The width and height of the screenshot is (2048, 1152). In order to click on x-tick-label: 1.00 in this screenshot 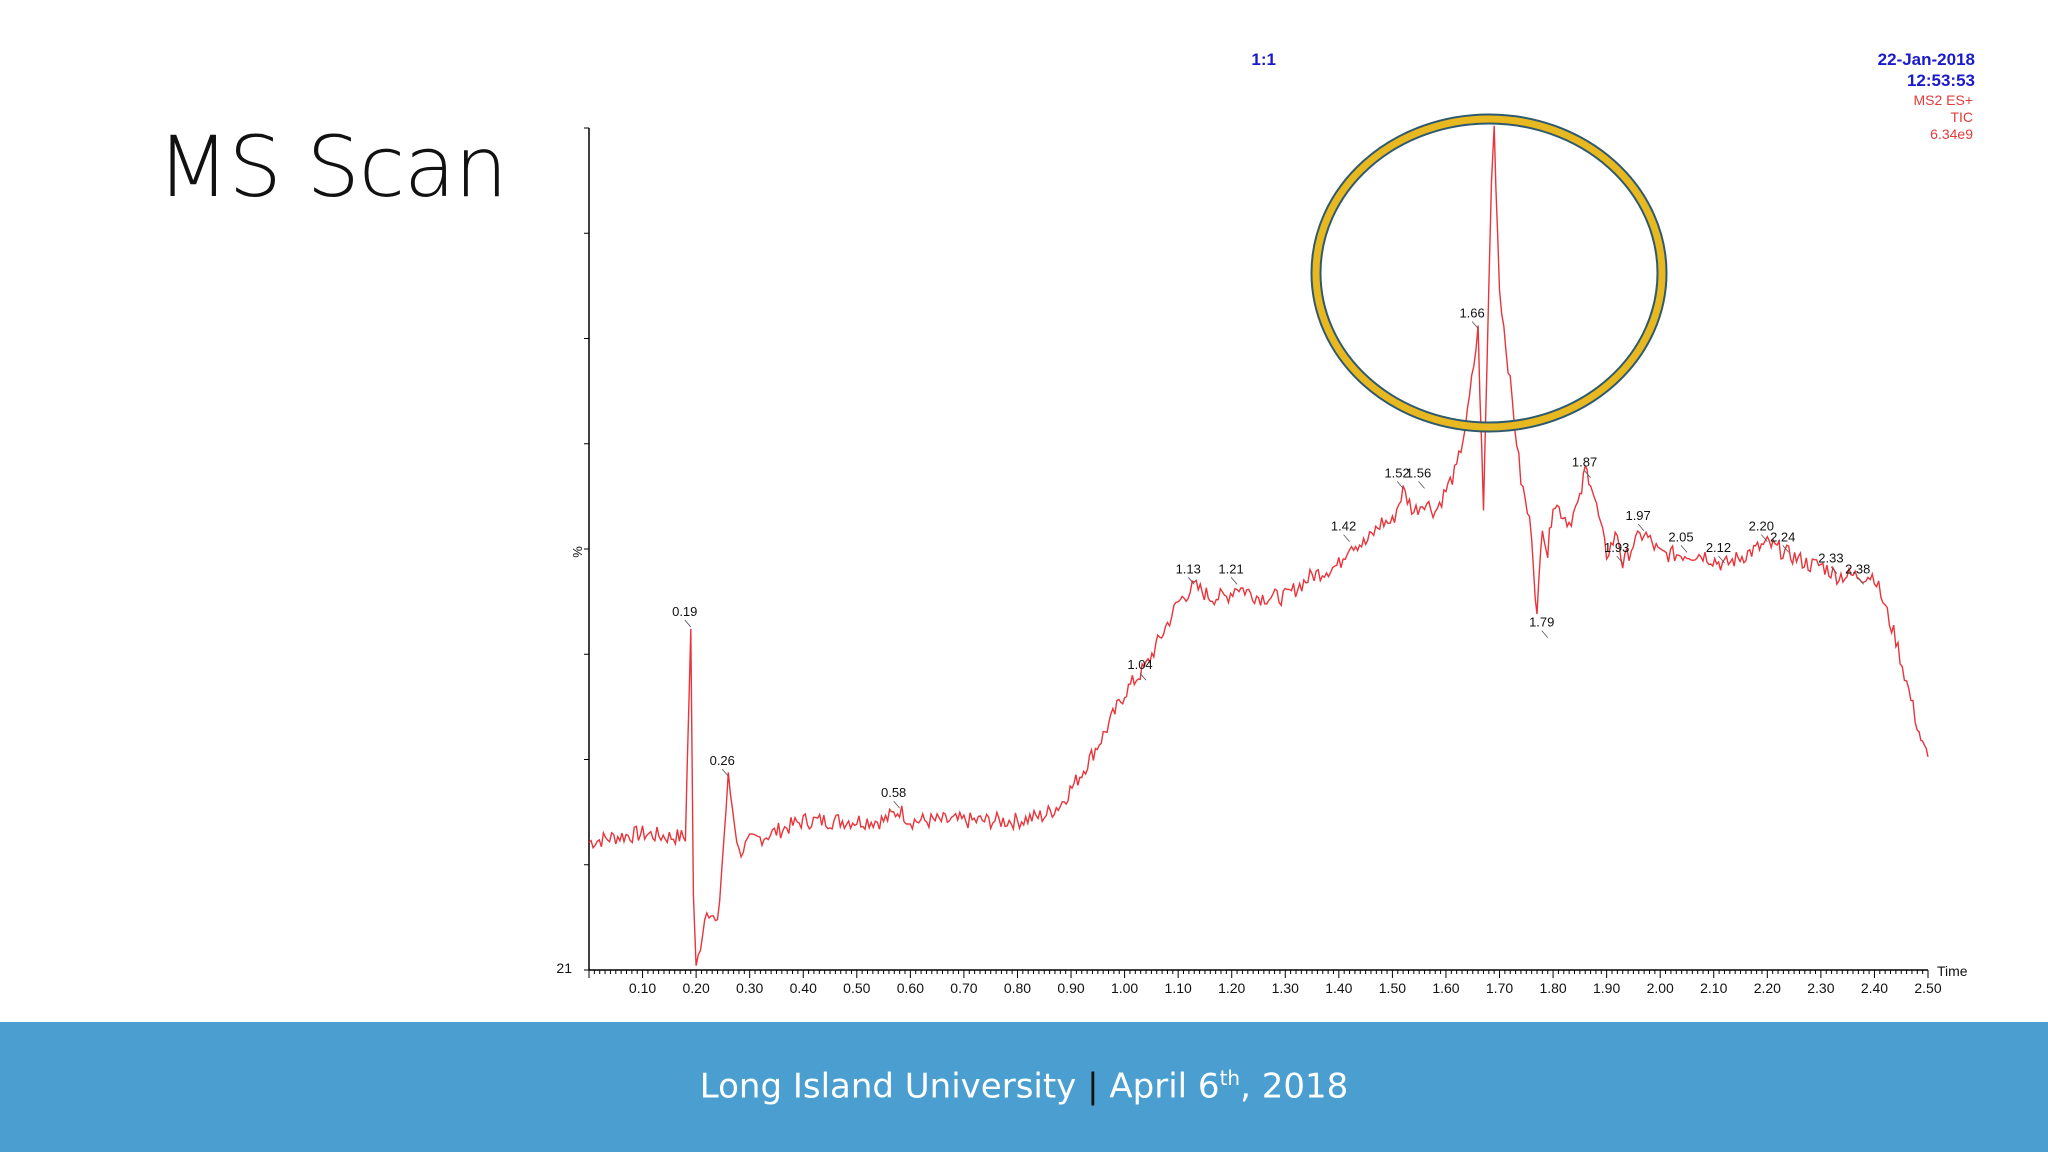, I will do `click(1124, 988)`.